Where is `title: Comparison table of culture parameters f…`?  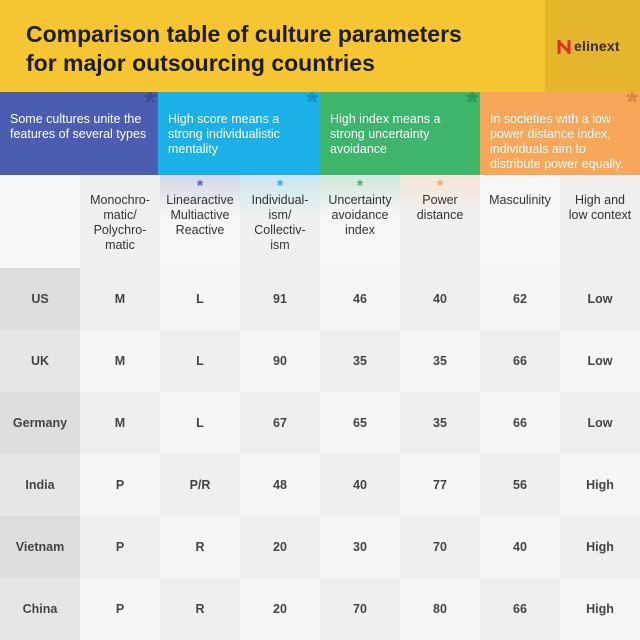
title: Comparison table of culture parameters f… is located at coordinates (281, 49).